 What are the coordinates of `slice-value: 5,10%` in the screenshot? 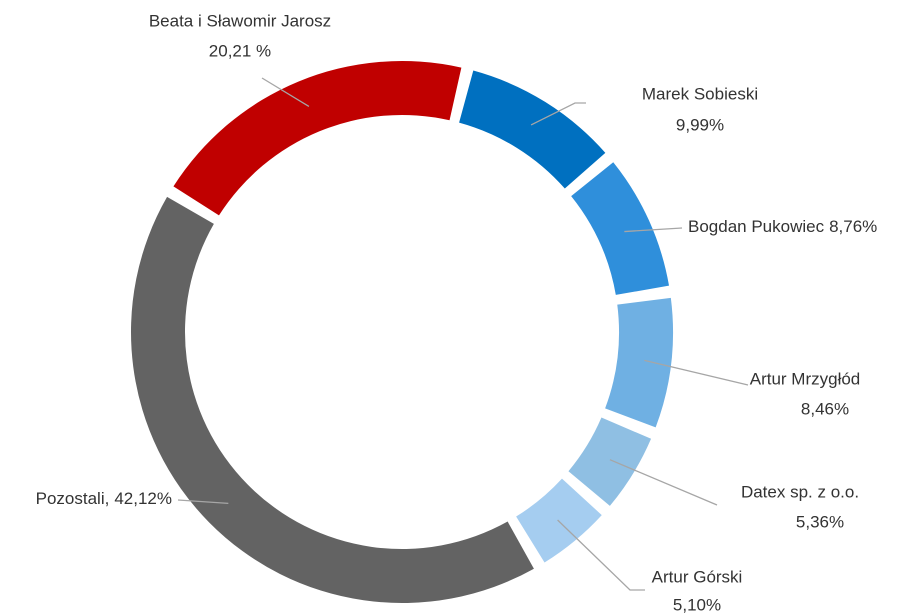 It's located at (697, 604).